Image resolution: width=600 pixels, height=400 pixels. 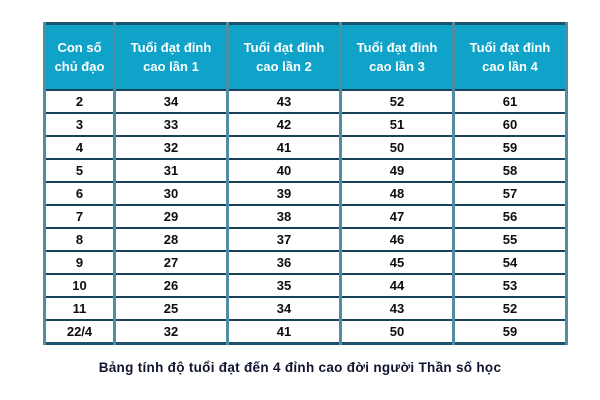 I want to click on peak-age-cell: 38, so click(x=284, y=216).